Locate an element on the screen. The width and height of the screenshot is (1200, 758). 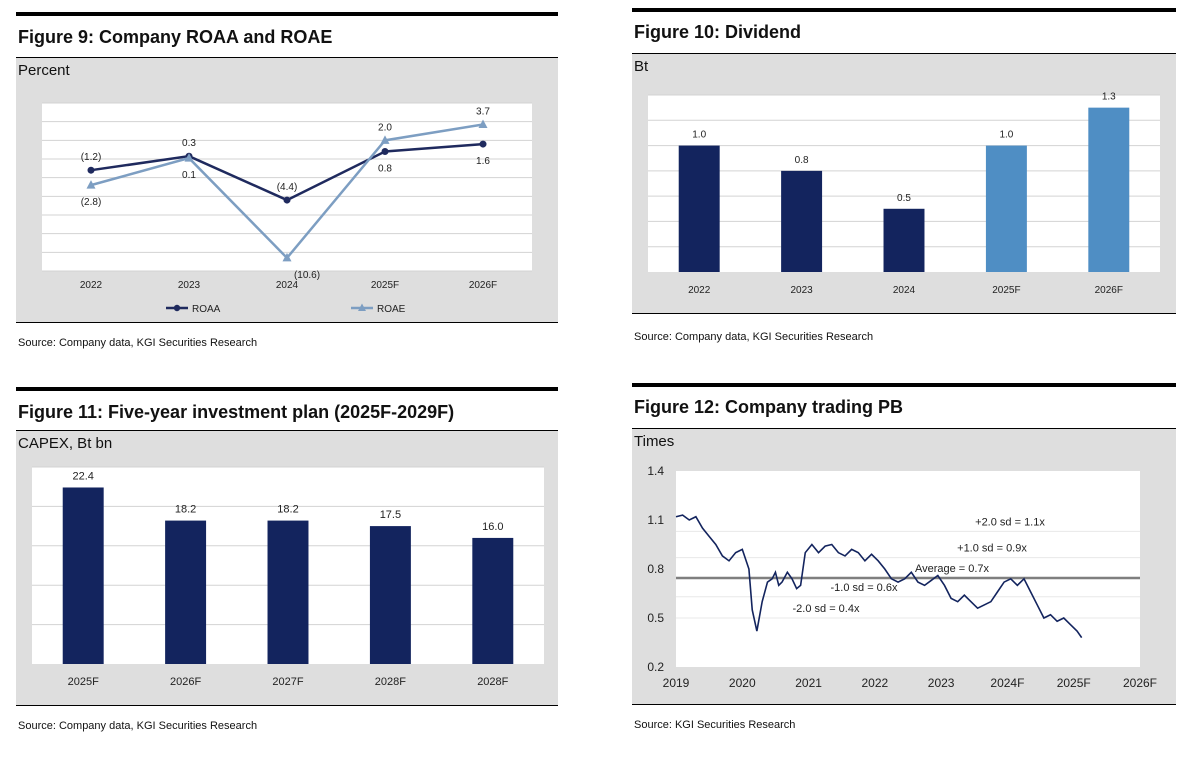
reference-line-label: +2.0 sd = 1.1x is located at coordinates (1010, 522).